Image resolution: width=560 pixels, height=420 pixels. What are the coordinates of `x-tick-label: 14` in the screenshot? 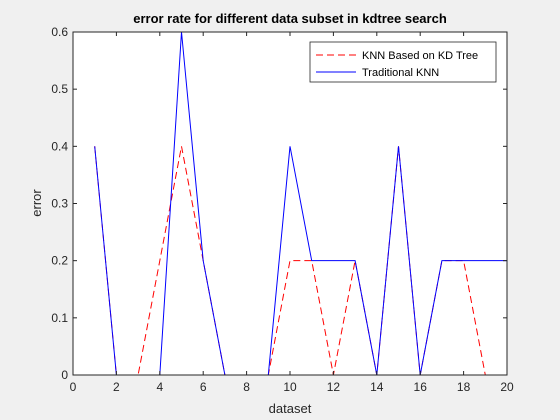 It's located at (377, 387).